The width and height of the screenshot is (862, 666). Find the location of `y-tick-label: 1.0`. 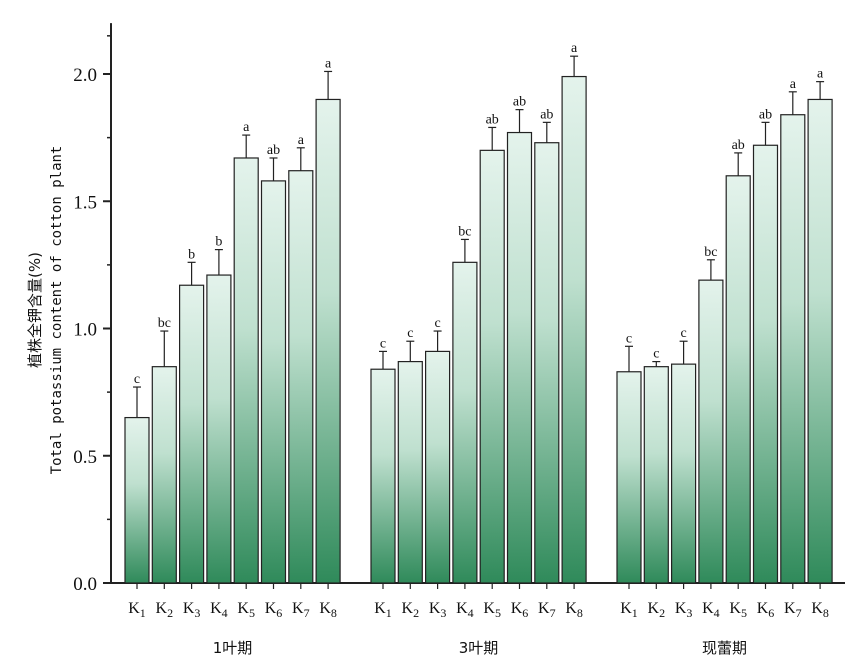

y-tick-label: 1.0 is located at coordinates (85, 330).